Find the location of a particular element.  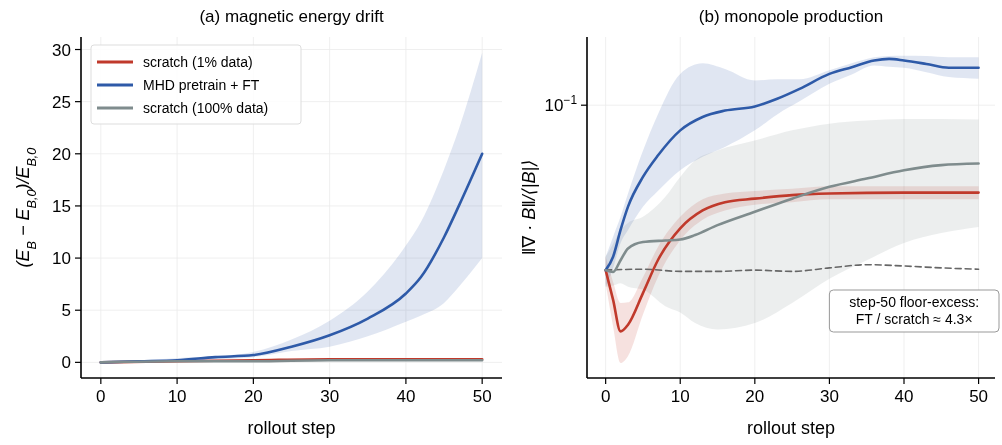

y-axis-title: ‖∇ · B‖/⟨|B|⟩ is located at coordinates (529, 207).